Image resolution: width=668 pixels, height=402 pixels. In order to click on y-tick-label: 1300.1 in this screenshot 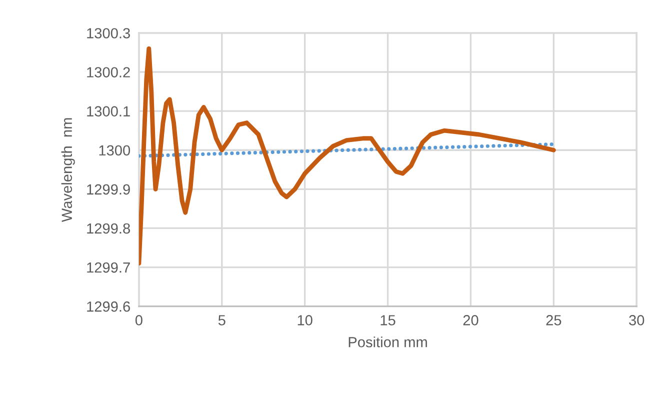, I will do `click(108, 111)`.